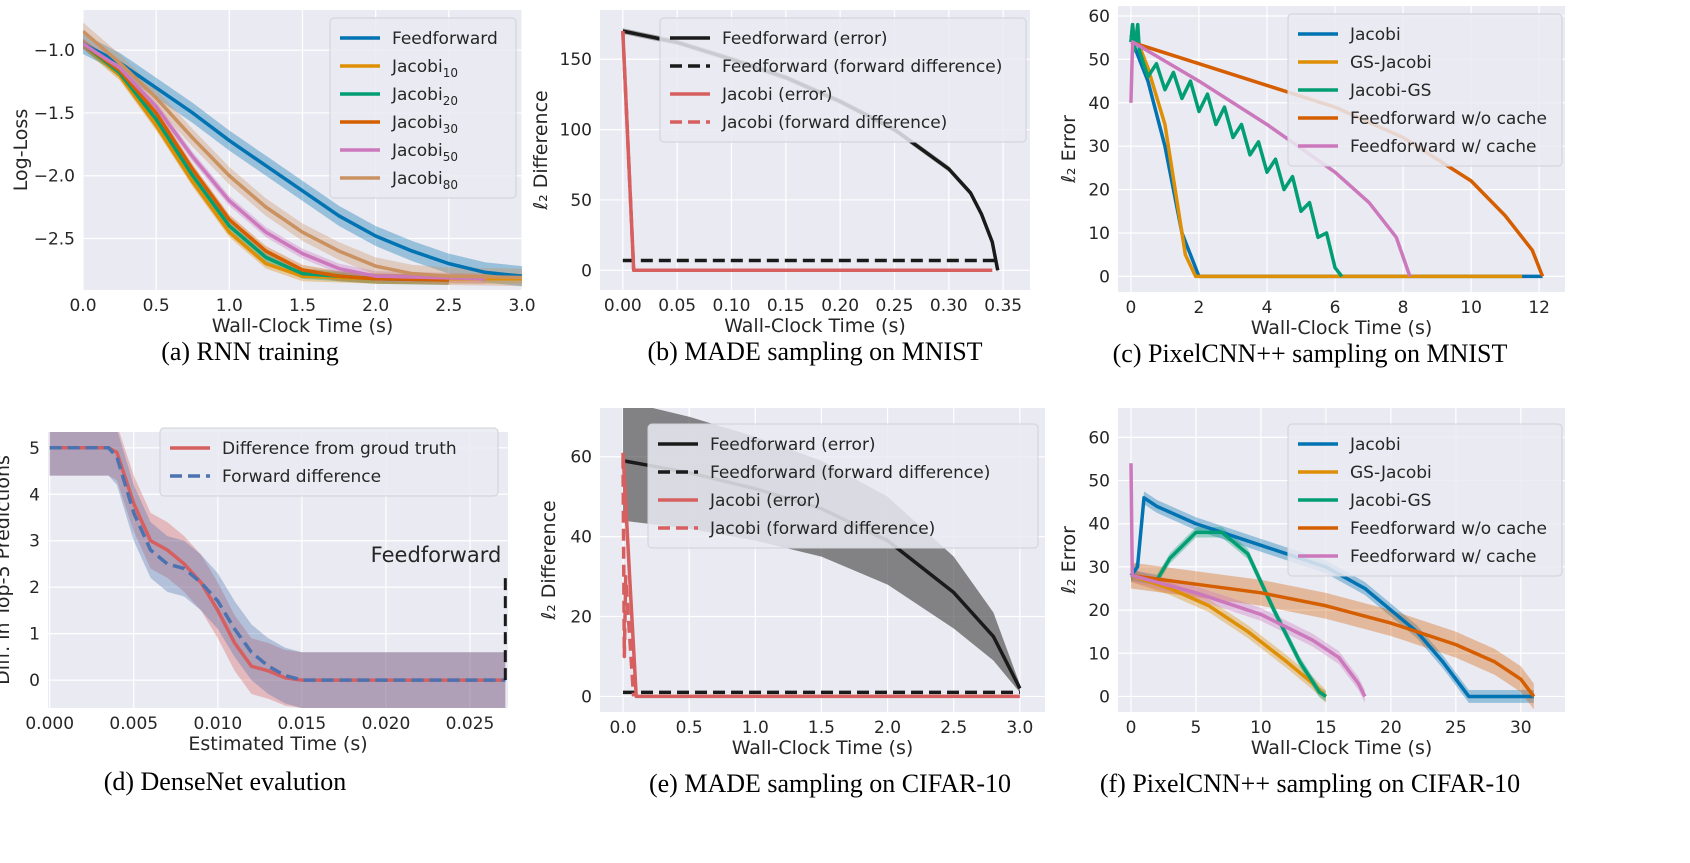  I want to click on x-tick-label: 0.30, so click(949, 306).